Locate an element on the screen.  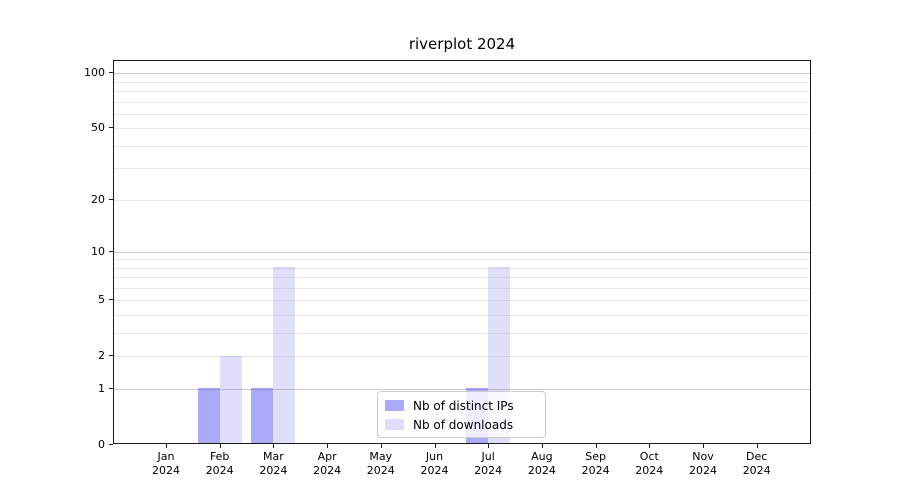
x-tick-label: Oct 2024 is located at coordinates (649, 463).